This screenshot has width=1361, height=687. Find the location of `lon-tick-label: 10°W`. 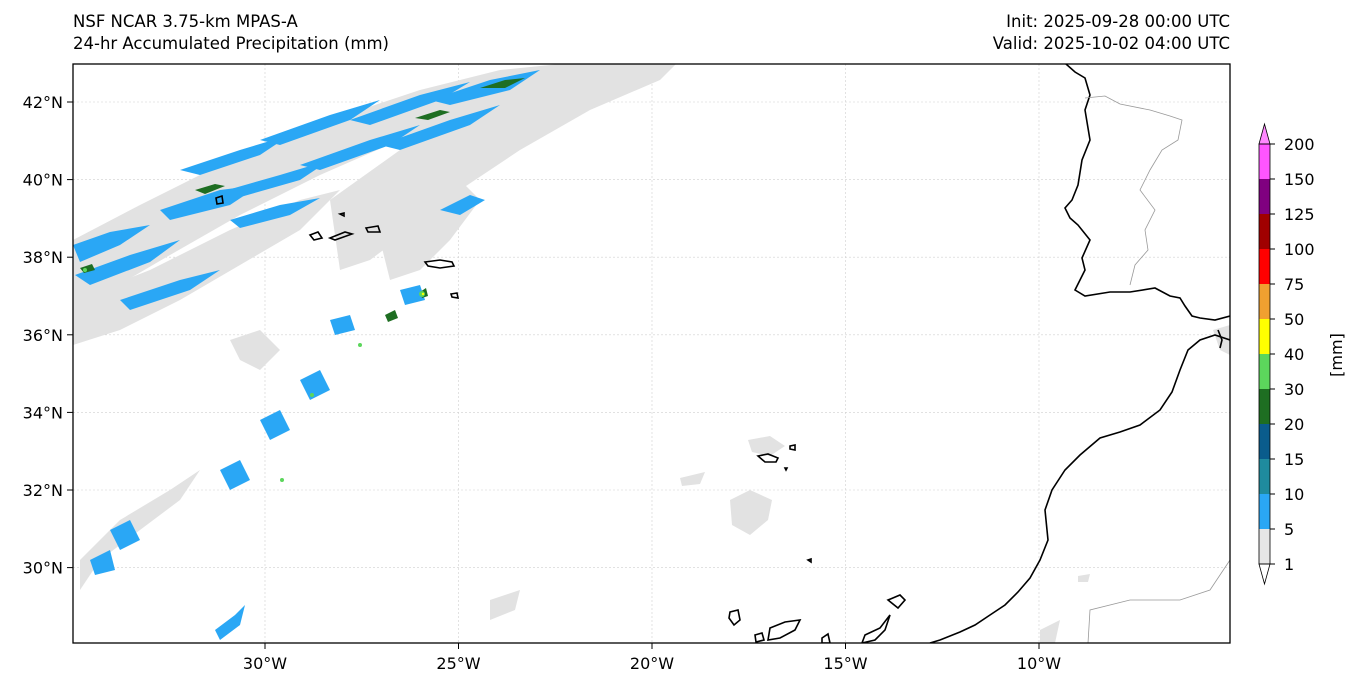

lon-tick-label: 10°W is located at coordinates (1039, 663).